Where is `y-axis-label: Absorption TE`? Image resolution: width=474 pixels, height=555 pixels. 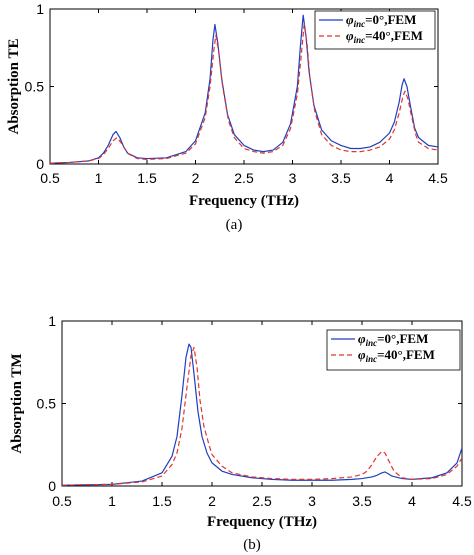
y-axis-label: Absorption TE is located at coordinates (14, 86).